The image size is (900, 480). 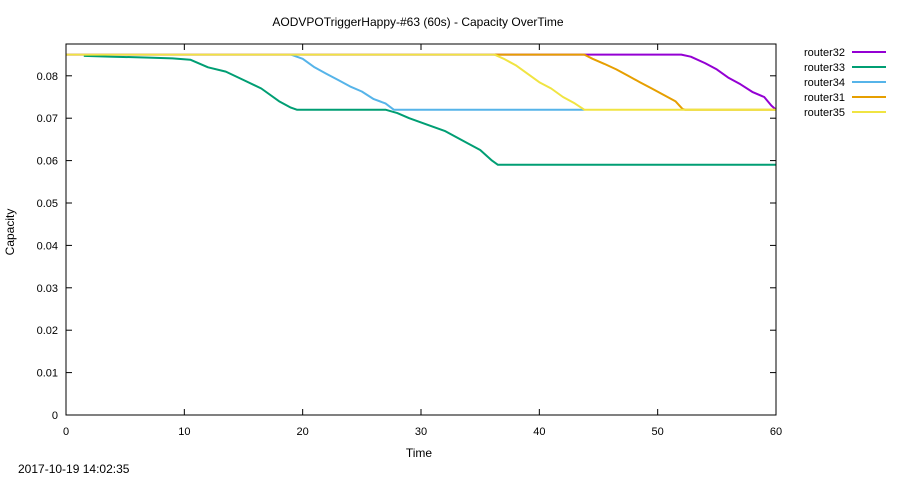 What do you see at coordinates (824, 98) in the screenshot?
I see `legend-label-router31: router31` at bounding box center [824, 98].